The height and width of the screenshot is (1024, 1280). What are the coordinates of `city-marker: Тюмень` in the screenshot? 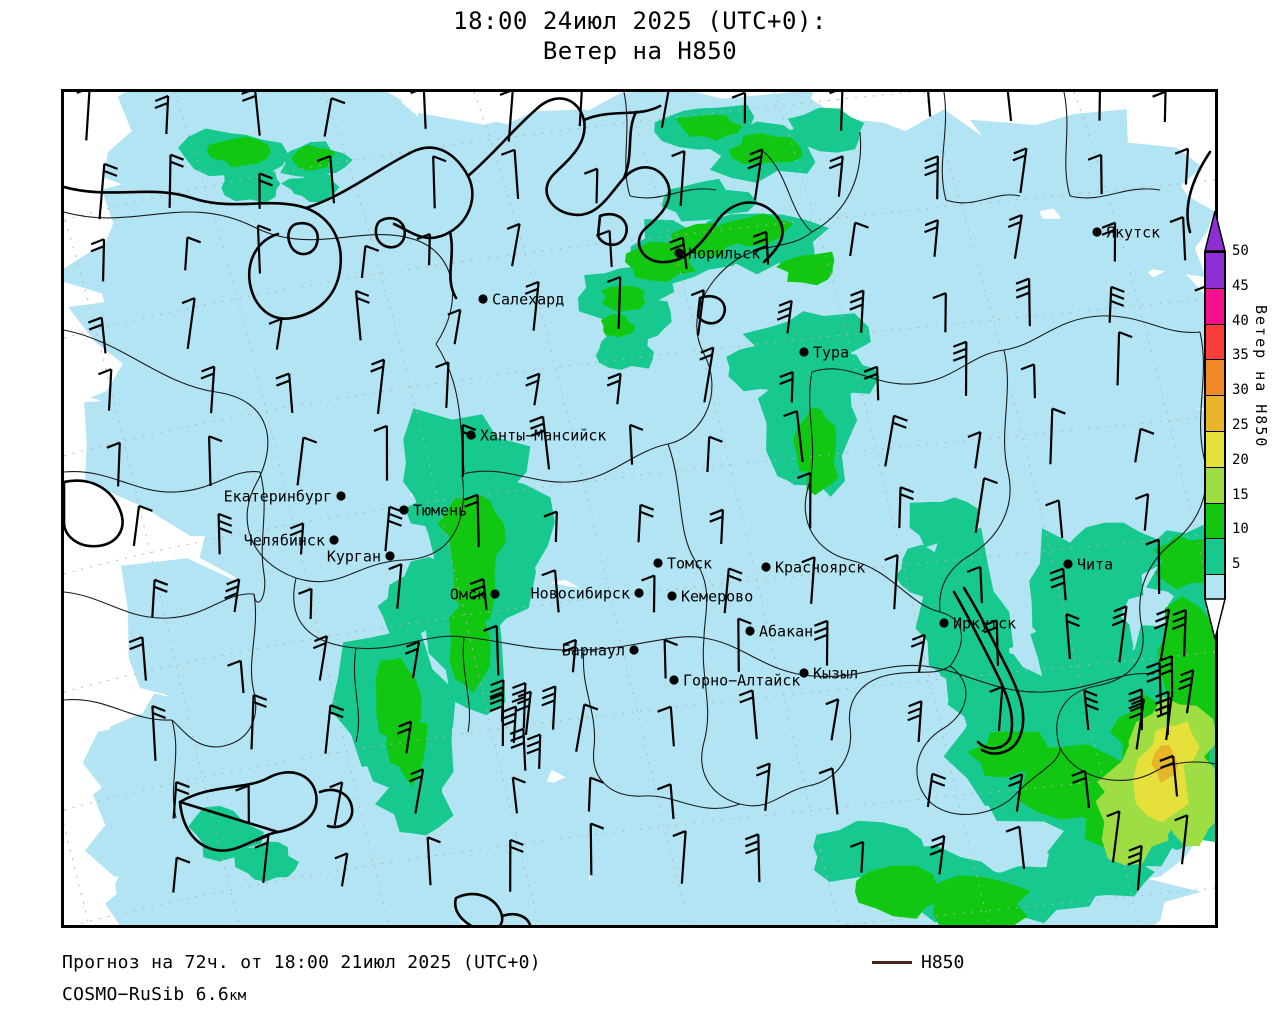 It's located at (433, 511).